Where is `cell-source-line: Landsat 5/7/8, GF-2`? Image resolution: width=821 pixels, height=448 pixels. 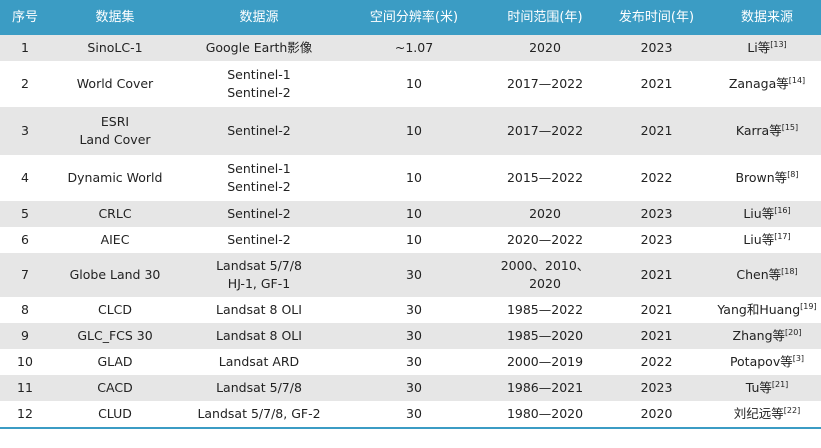
cell-source-line: Landsat 5/7/8, GF-2 is located at coordinates (259, 413).